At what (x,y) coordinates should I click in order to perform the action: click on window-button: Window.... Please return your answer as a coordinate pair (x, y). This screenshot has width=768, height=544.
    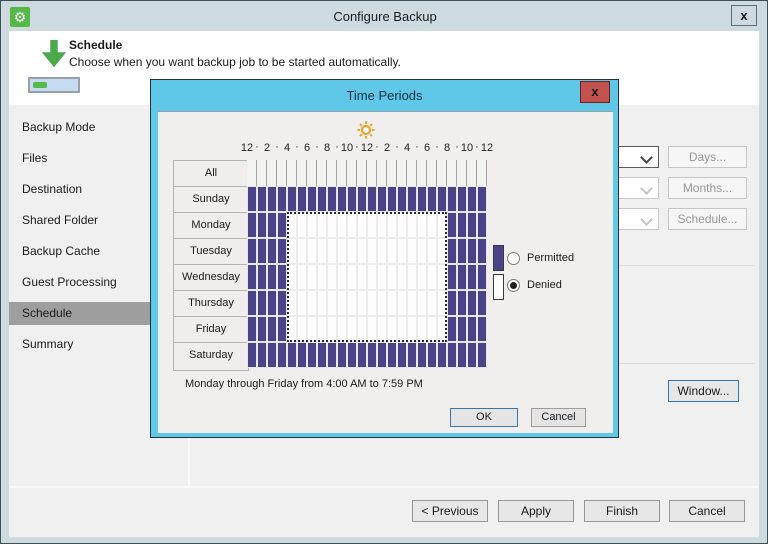
    Looking at the image, I should click on (703, 391).